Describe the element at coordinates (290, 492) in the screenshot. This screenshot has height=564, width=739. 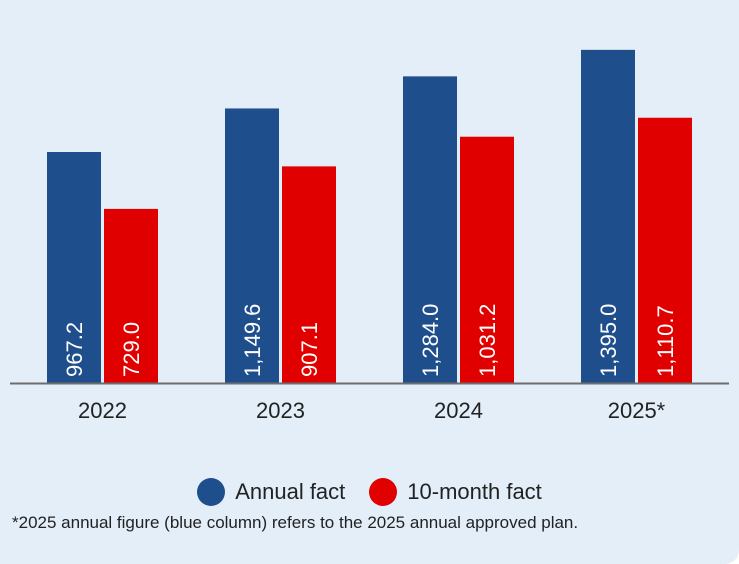
I see `legend-label-annual-fact: Annual fact` at that location.